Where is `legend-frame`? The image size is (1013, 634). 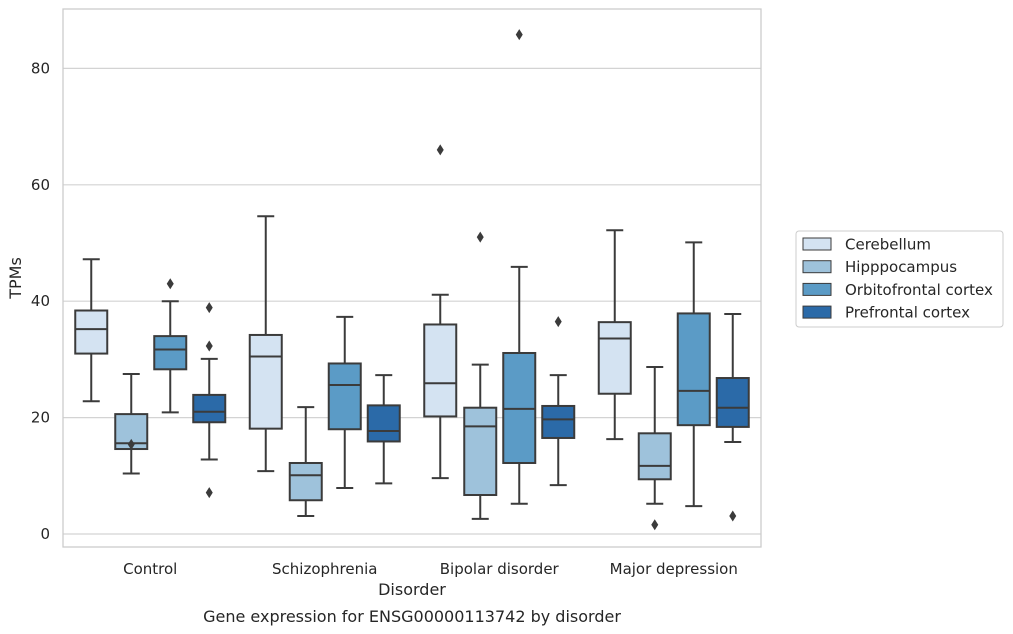
legend-frame is located at coordinates (899, 279).